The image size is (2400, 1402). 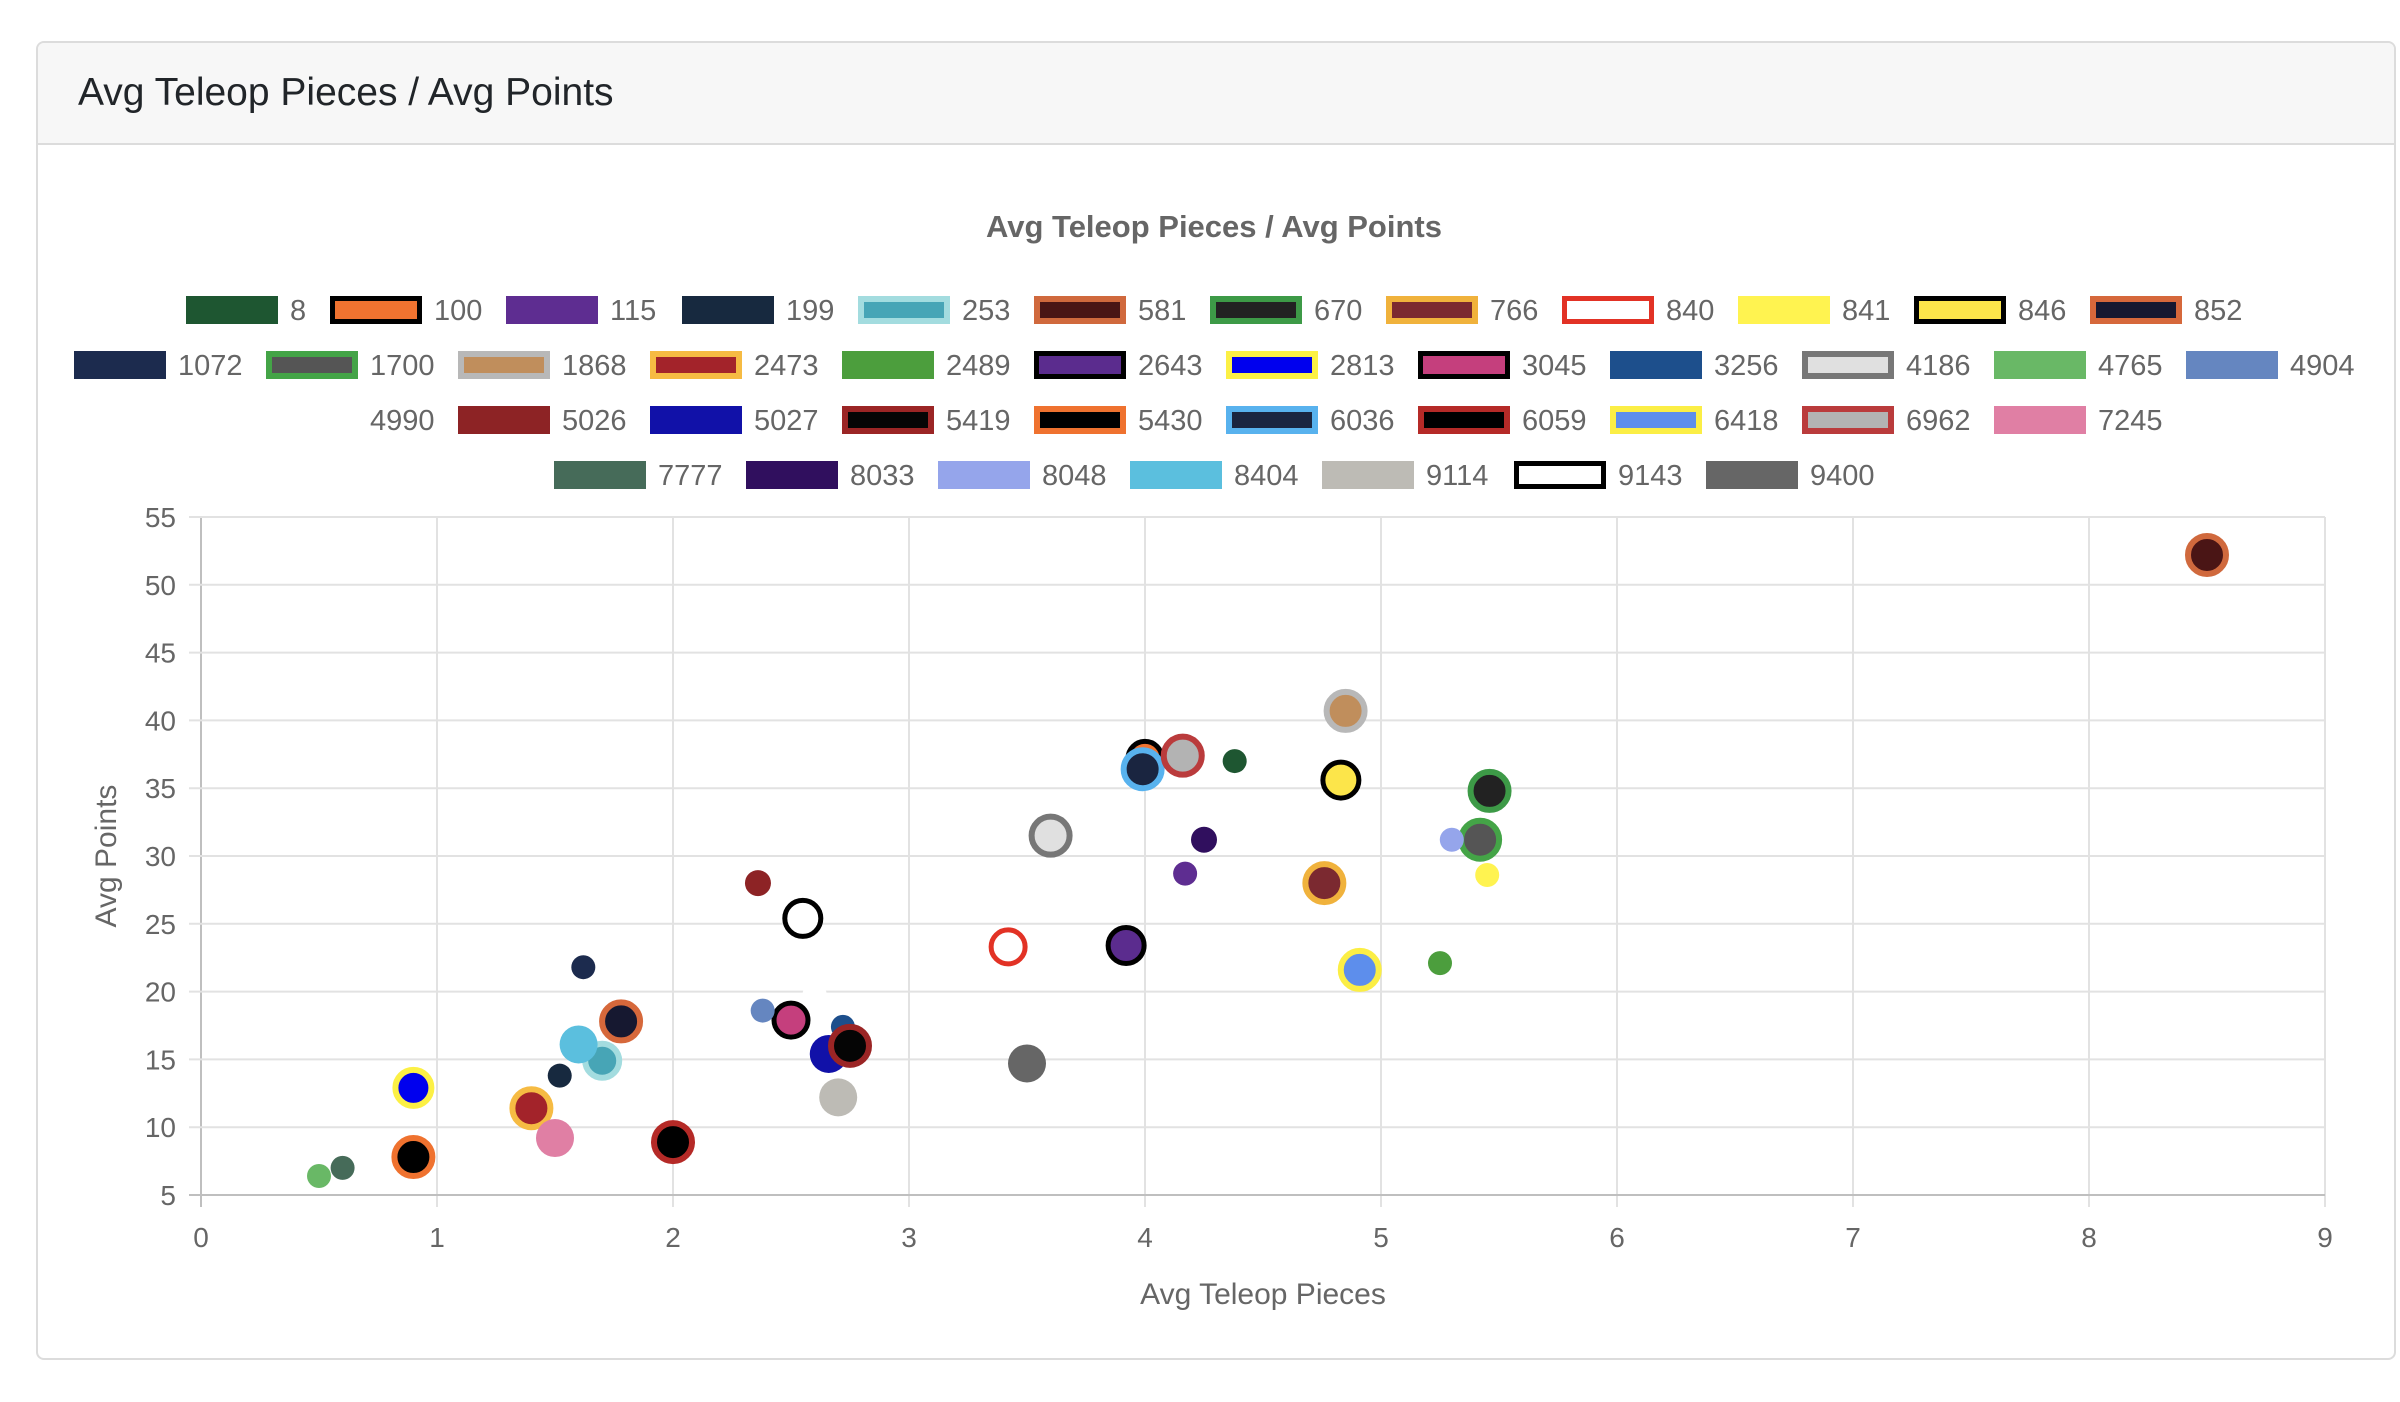 I want to click on legend-label: 9400, so click(x=1842, y=476).